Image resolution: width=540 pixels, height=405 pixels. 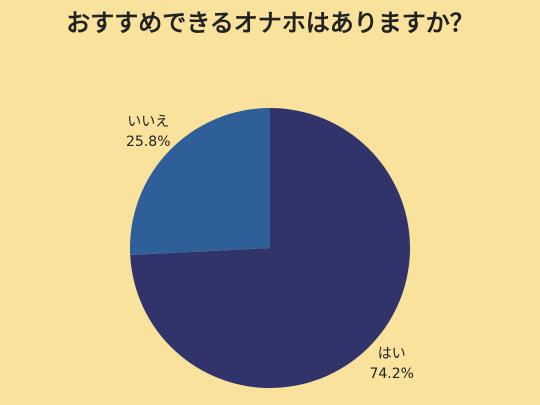 What do you see at coordinates (199, 182) in the screenshot?
I see `pie-slice` at bounding box center [199, 182].